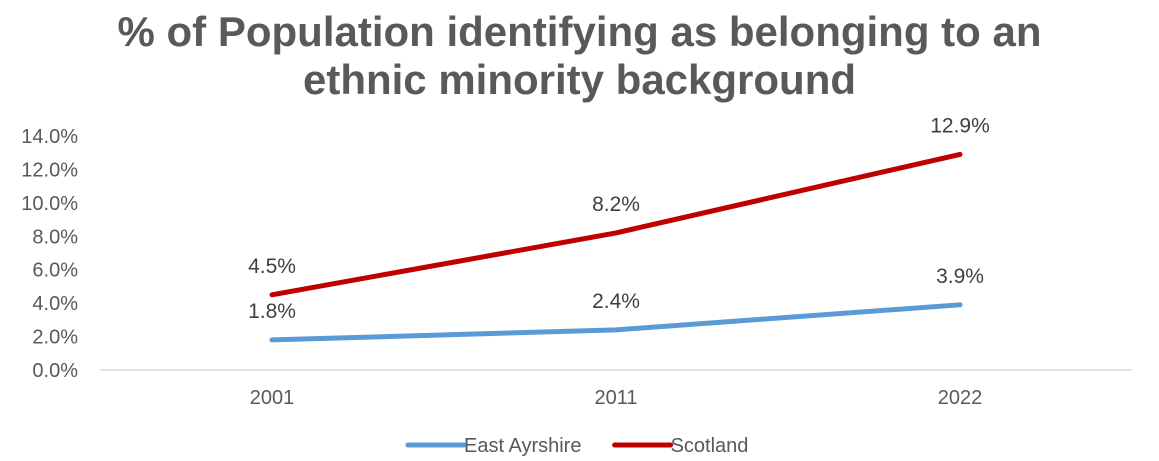 The image size is (1159, 461). I want to click on data-label: 8.2%, so click(616, 204).